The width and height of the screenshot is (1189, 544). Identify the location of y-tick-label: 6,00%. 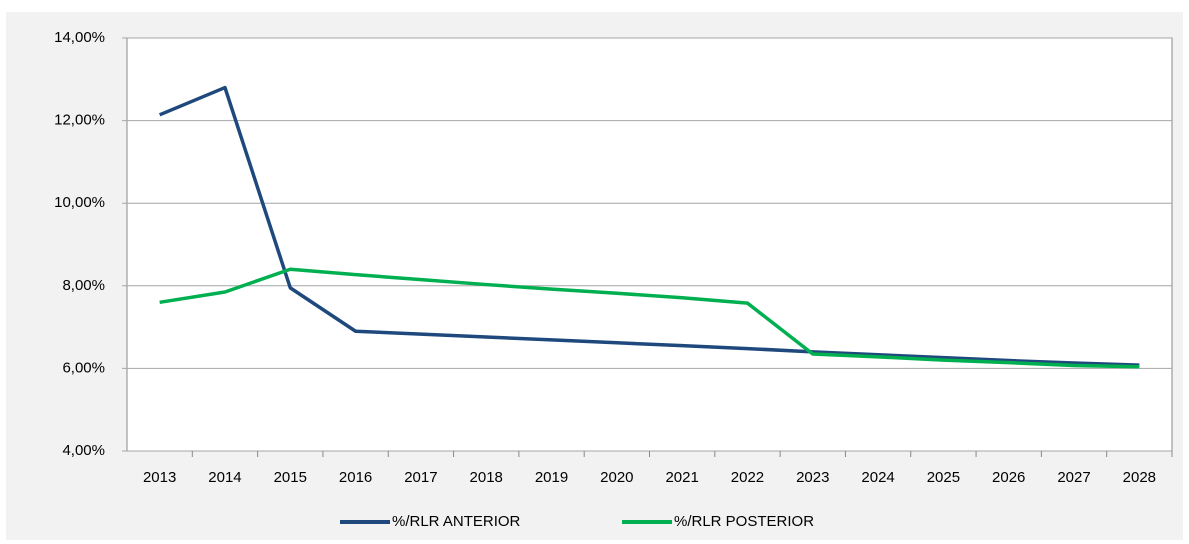
(83, 367).